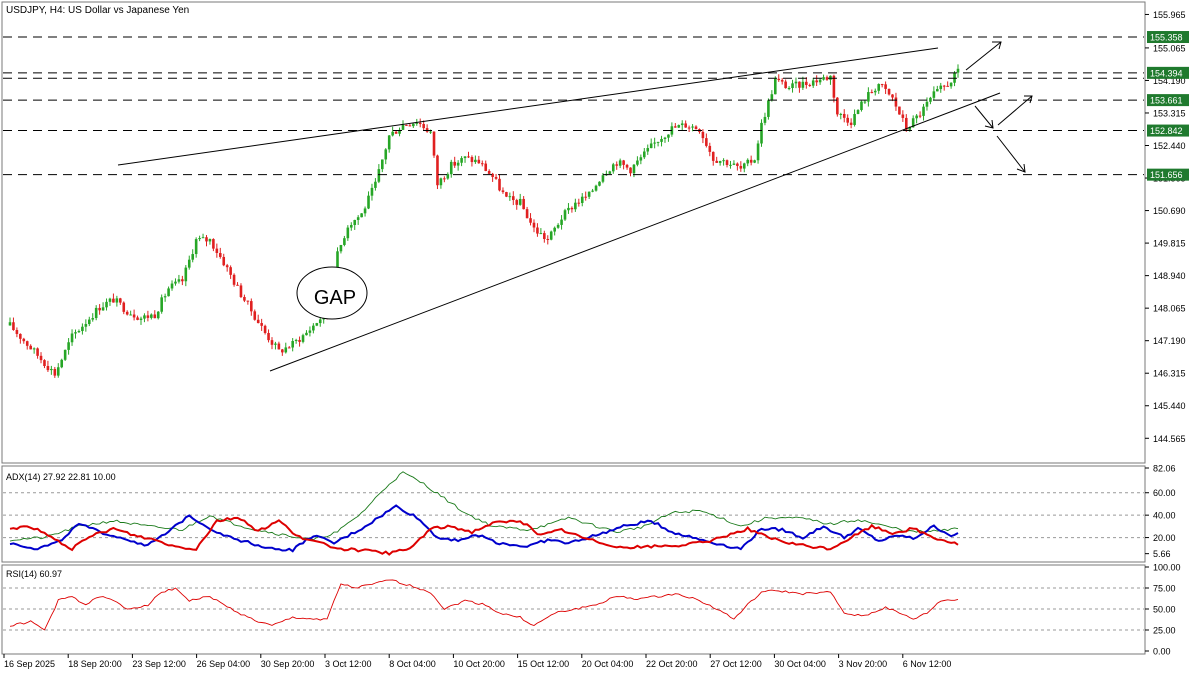  I want to click on price-tick-label: 148.065, so click(1169, 309).